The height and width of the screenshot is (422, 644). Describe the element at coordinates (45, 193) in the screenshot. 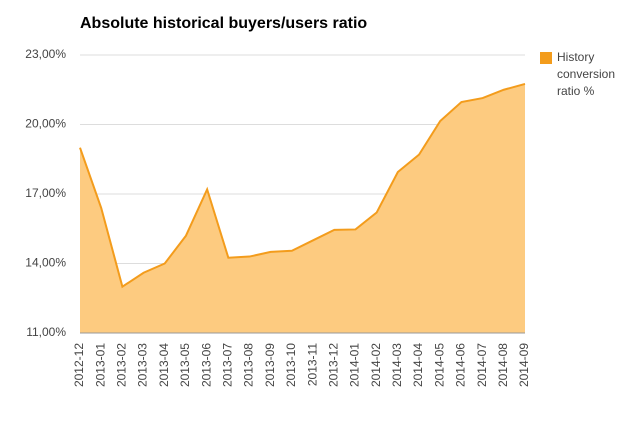

I see `y-tick-label: 17,00%` at that location.